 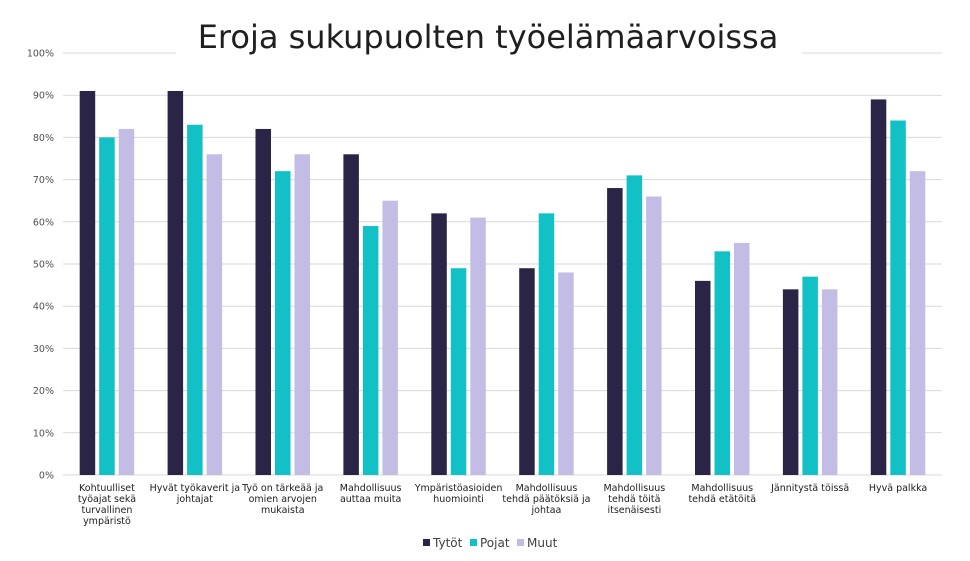 What do you see at coordinates (371, 494) in the screenshot?
I see `x-category-label: Mahdollisuus auttaa muita` at bounding box center [371, 494].